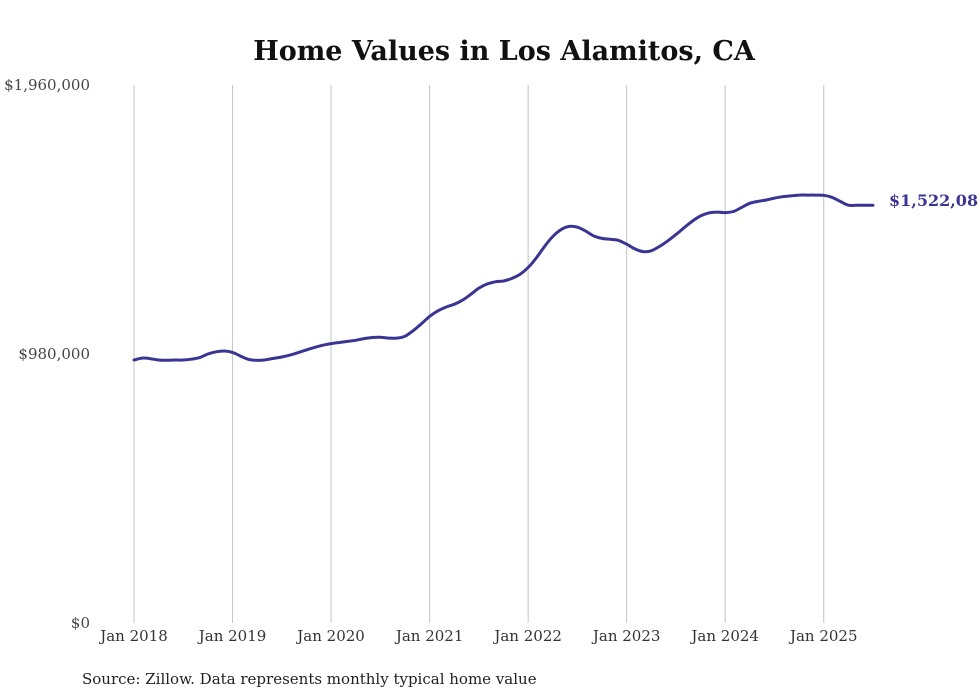  What do you see at coordinates (823, 636) in the screenshot?
I see `x-tick-label: Jan 2025` at bounding box center [823, 636].